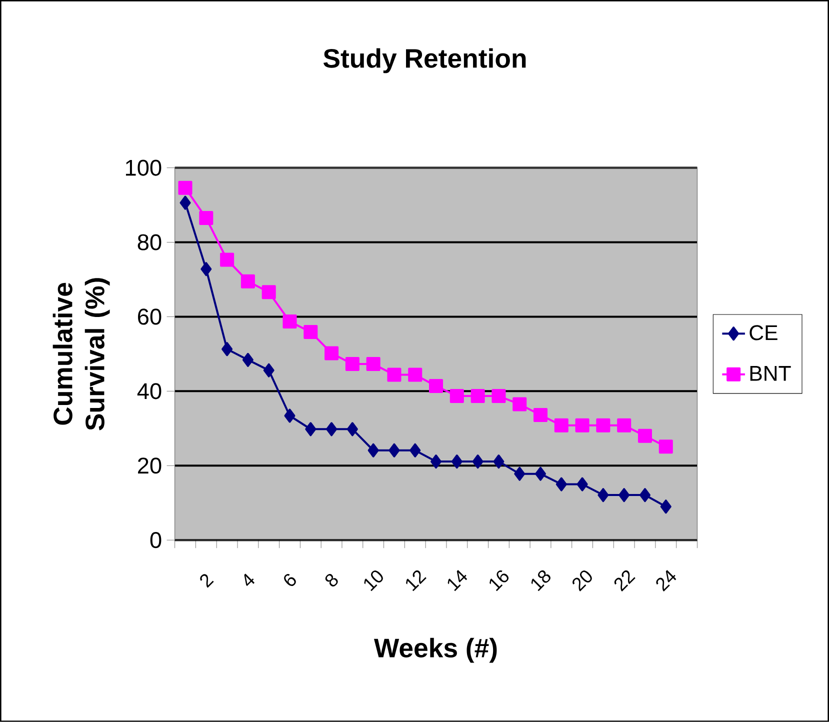  What do you see at coordinates (144, 168) in the screenshot?
I see `y-tick-label: 100` at bounding box center [144, 168].